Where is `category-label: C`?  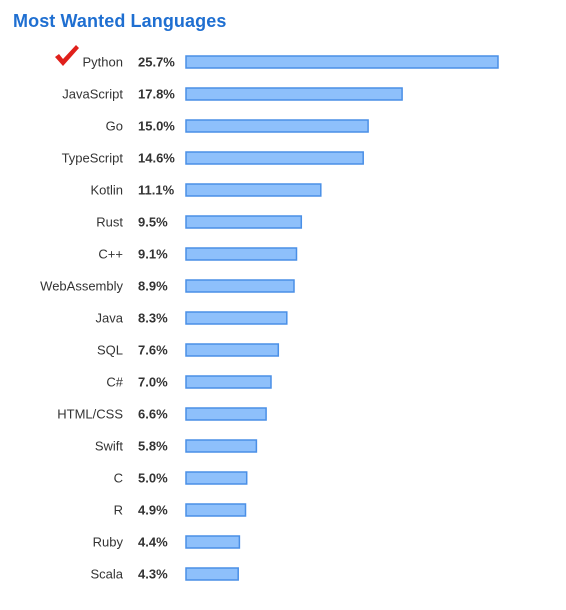
category-label: C is located at coordinates (118, 478).